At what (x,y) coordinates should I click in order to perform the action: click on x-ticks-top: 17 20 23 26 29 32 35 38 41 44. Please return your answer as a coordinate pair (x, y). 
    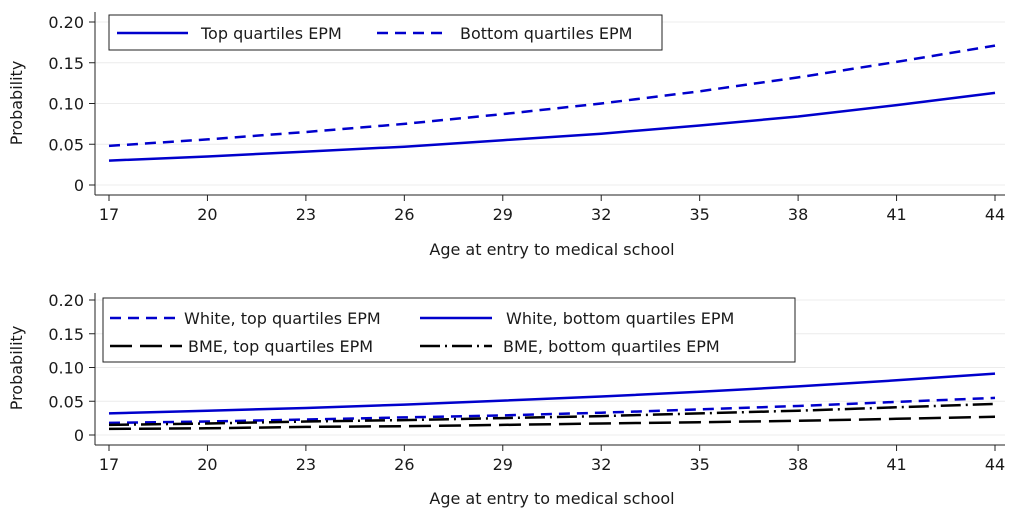
    Looking at the image, I should click on (552, 209).